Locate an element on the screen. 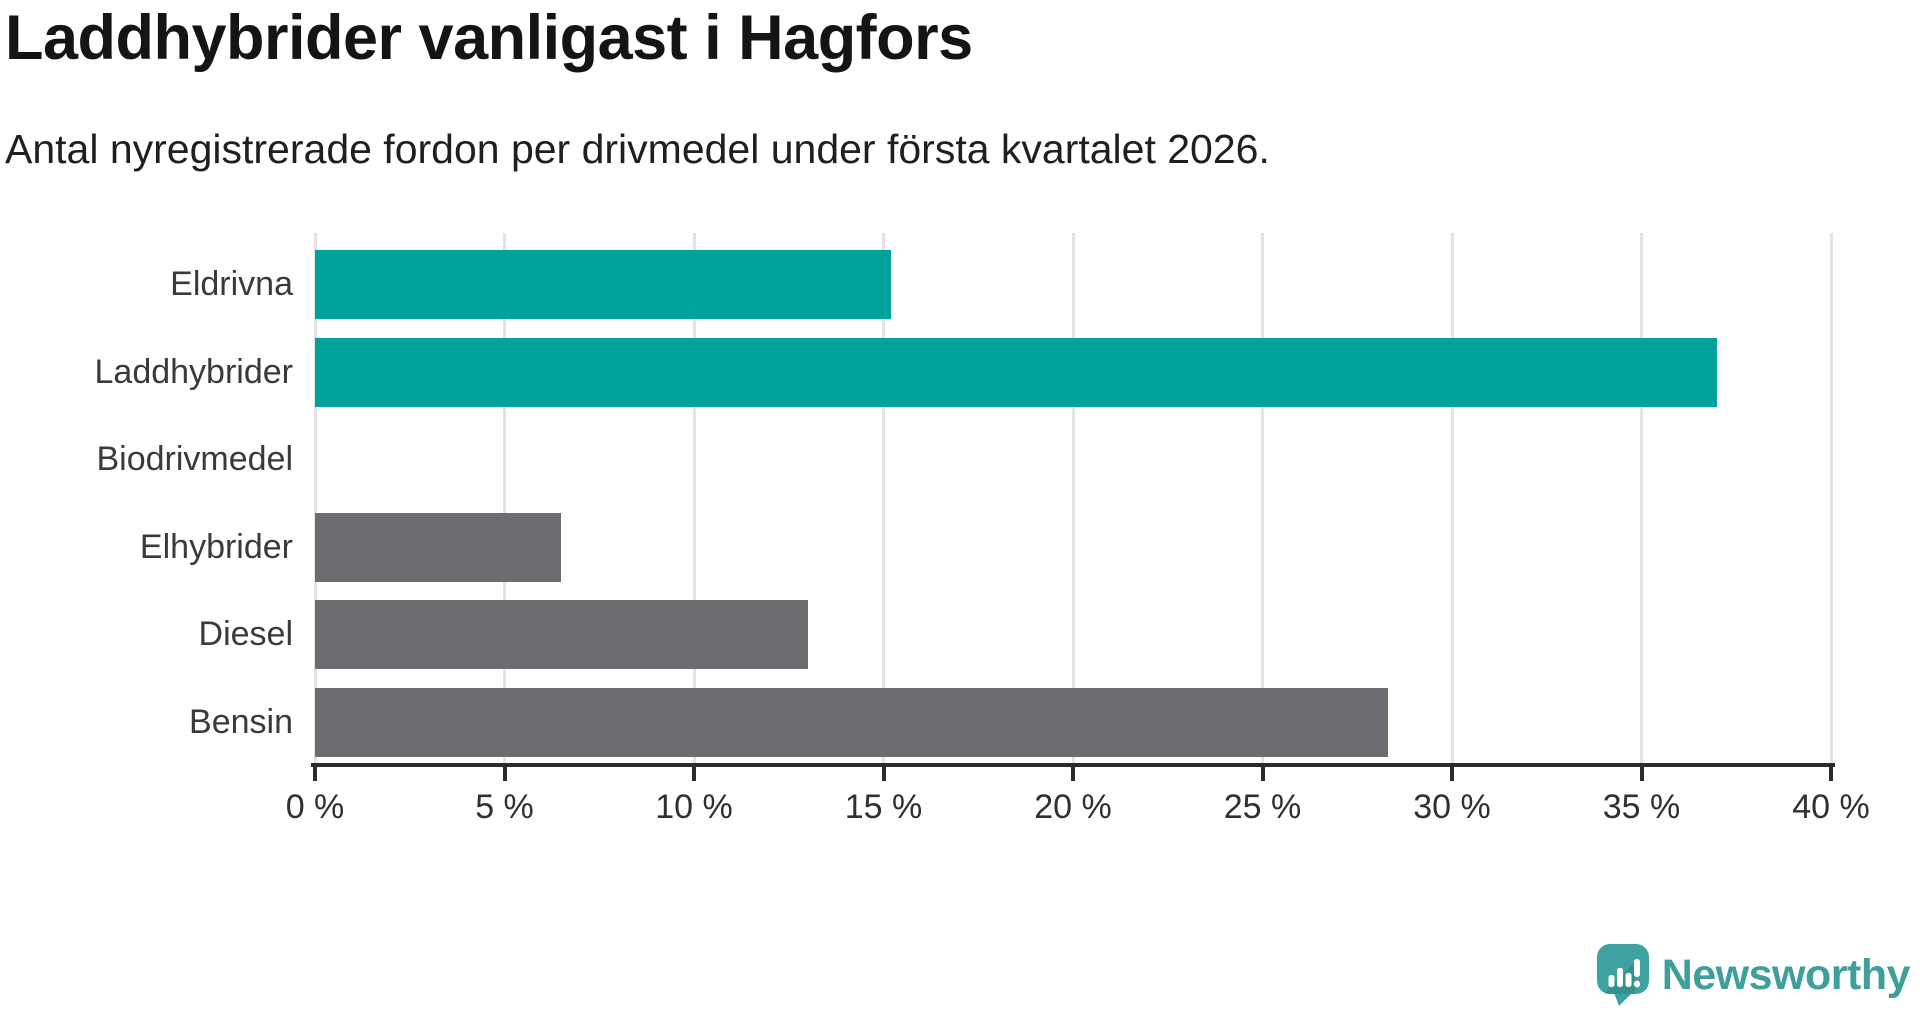  category-label-biodrivmedel: Biodrivmedel is located at coordinates (194, 459).